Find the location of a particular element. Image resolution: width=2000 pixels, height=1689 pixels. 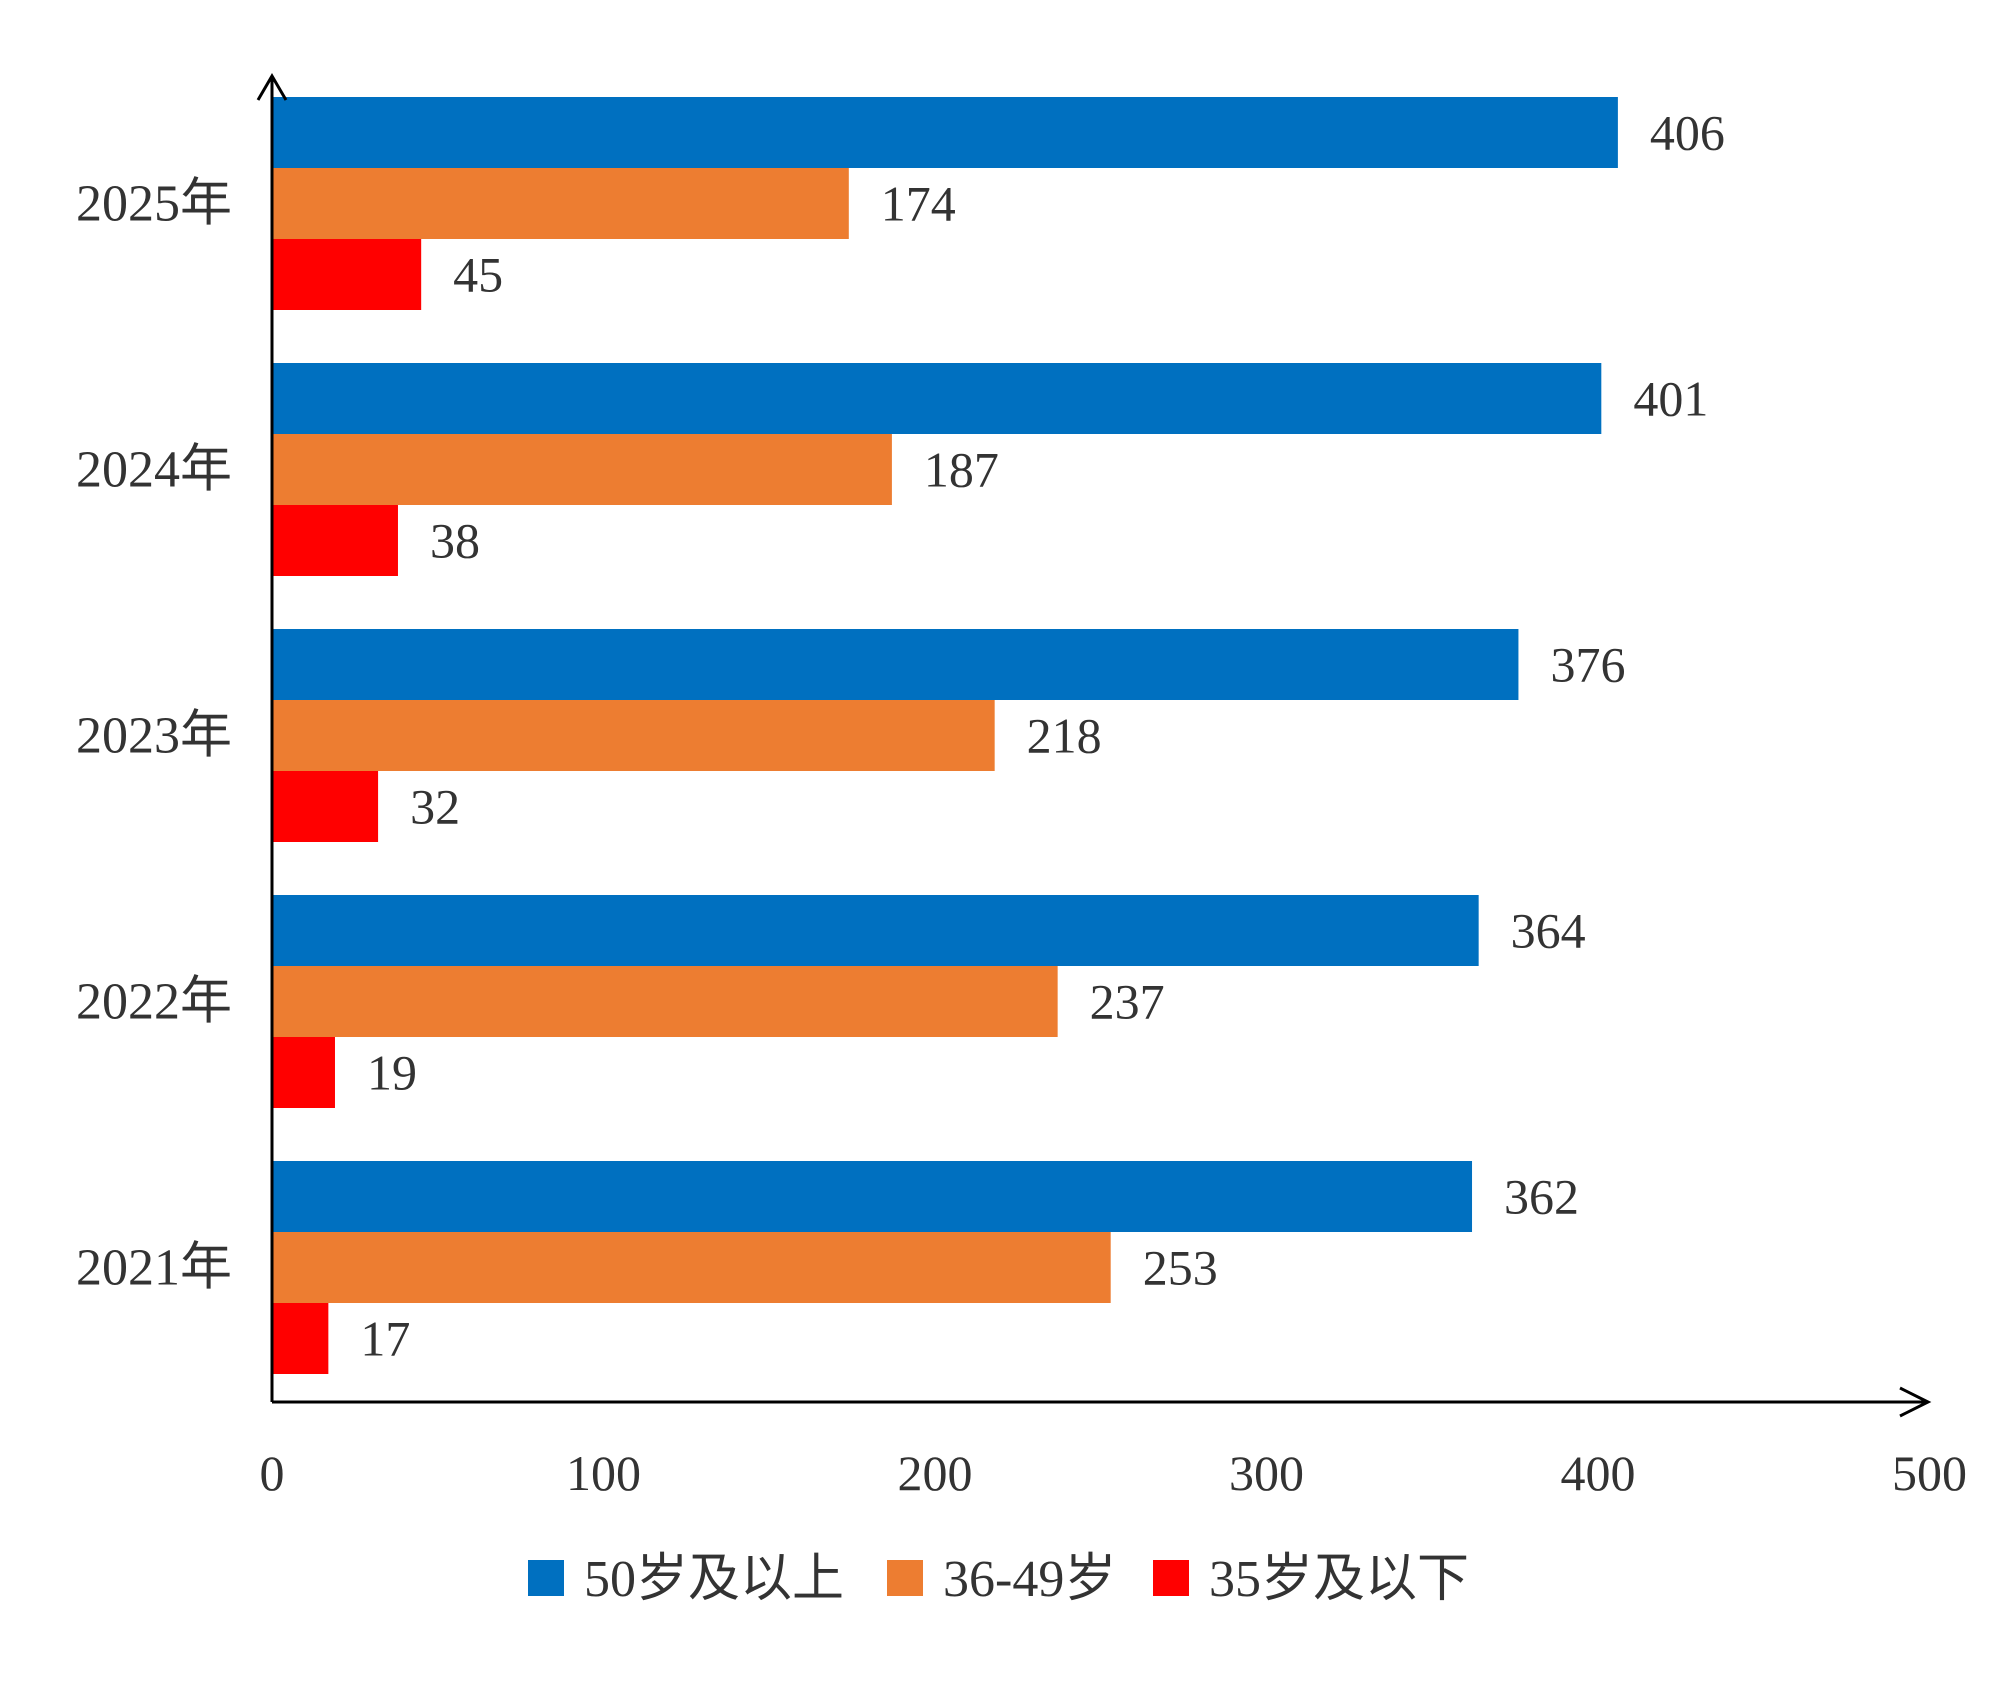

legend-label-35岁及以下: 35岁及以下 is located at coordinates (1339, 1579).